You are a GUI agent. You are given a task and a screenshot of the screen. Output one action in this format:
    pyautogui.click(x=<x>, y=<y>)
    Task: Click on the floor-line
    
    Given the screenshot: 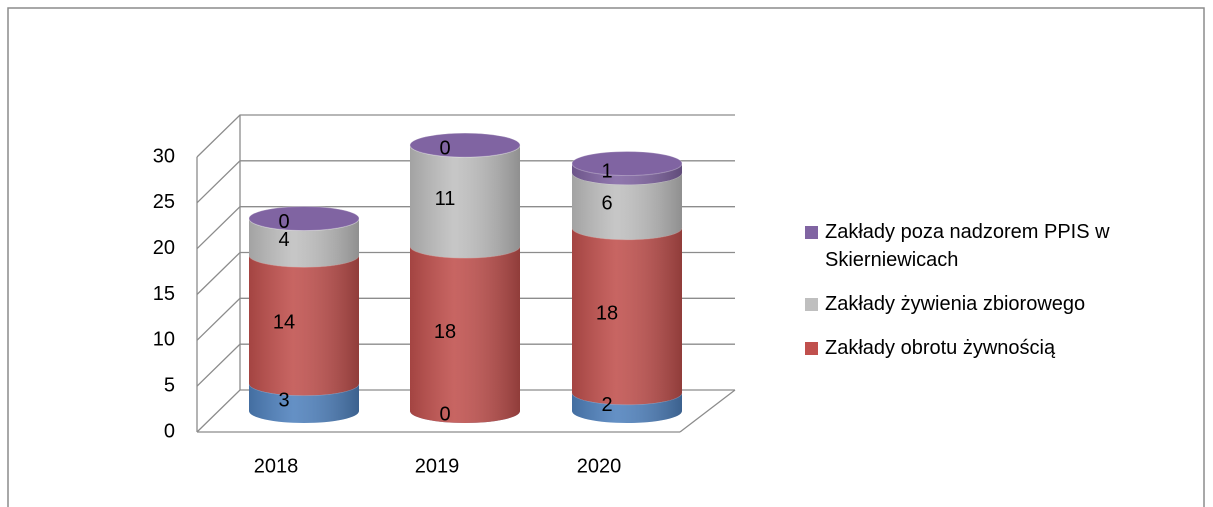 What is the action you would take?
    pyautogui.click(x=707, y=411)
    